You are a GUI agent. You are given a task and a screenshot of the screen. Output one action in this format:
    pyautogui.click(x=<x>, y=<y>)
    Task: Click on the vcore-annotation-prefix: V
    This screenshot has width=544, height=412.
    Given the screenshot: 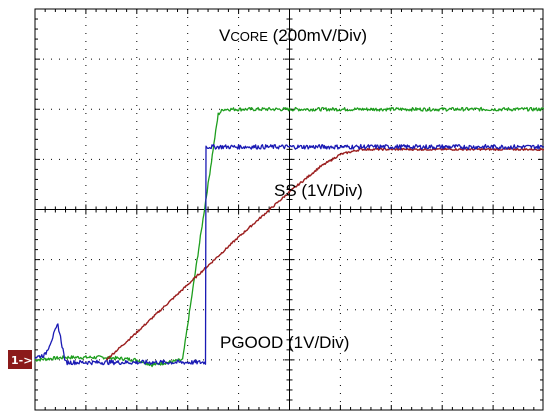 What is the action you would take?
    pyautogui.click(x=225, y=35)
    